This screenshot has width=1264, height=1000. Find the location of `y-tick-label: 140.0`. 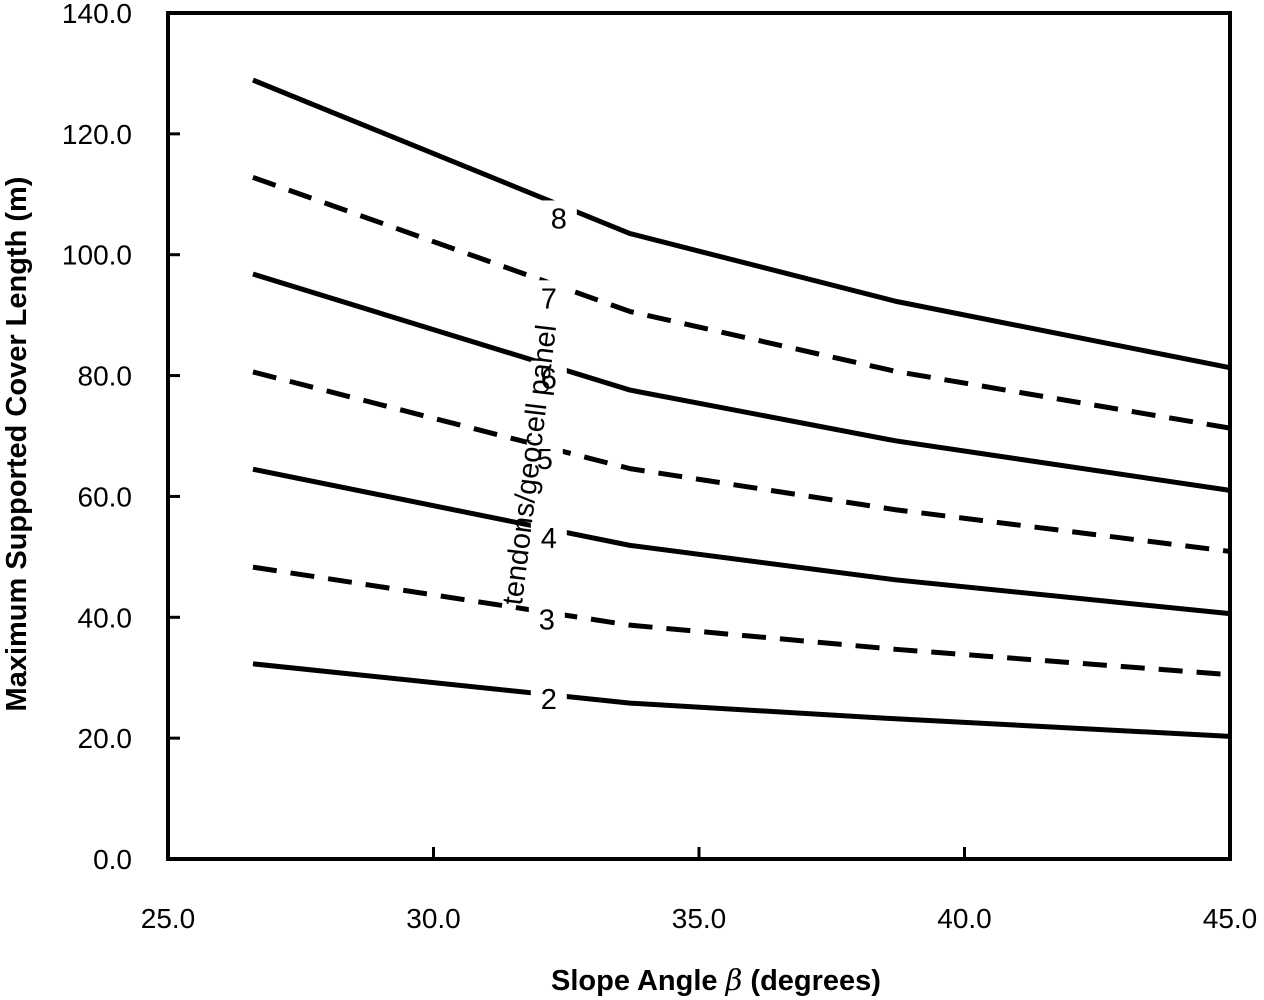

y-tick-label: 140.0 is located at coordinates (97, 14).